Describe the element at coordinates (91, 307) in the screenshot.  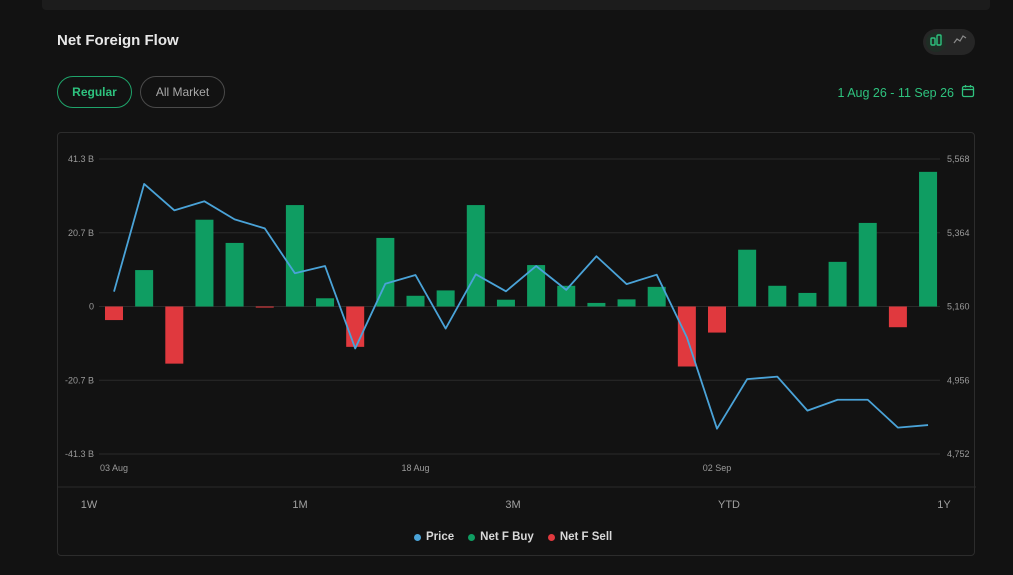
I see `left-axis-tick-label: 0` at that location.